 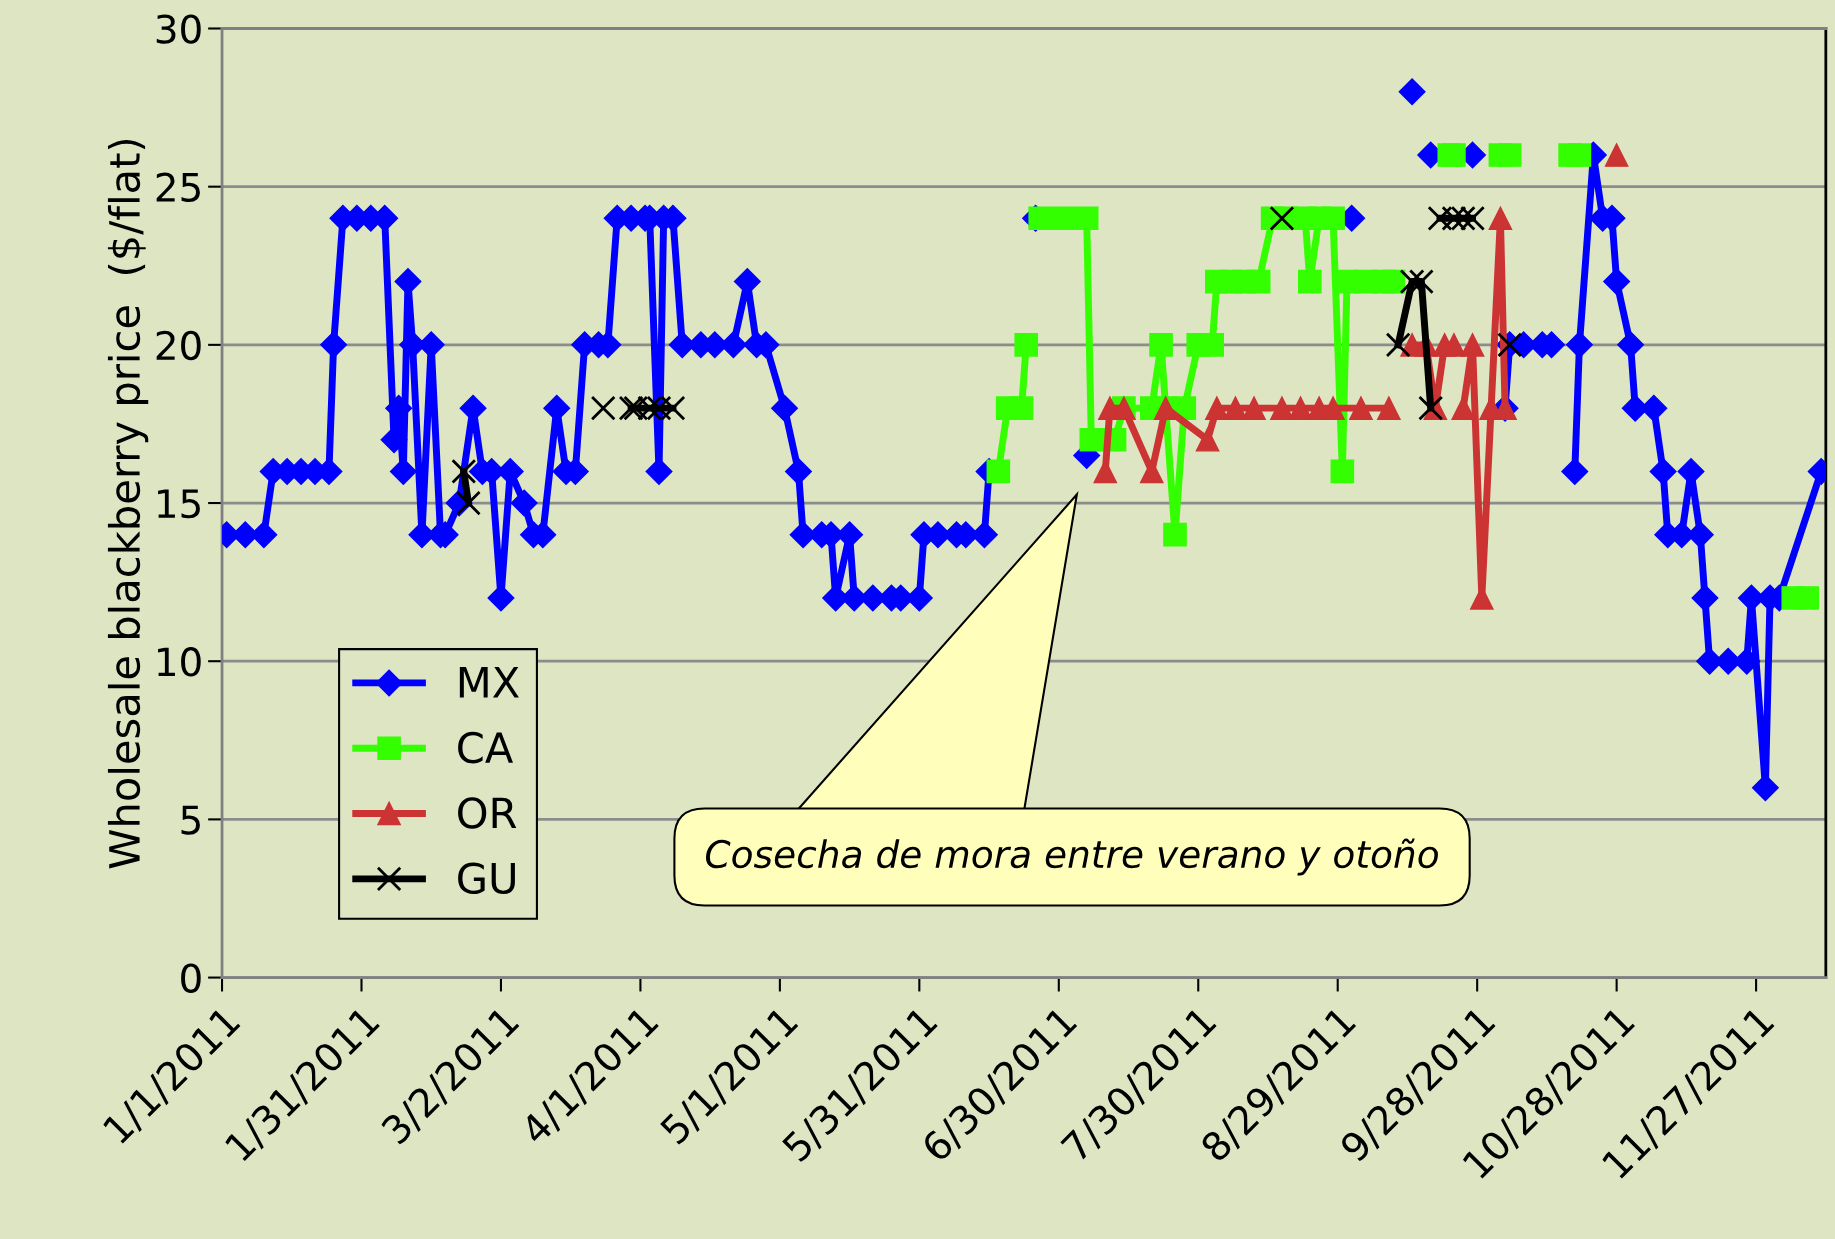 What do you see at coordinates (178, 29) in the screenshot?
I see `y-tick-label: 30` at bounding box center [178, 29].